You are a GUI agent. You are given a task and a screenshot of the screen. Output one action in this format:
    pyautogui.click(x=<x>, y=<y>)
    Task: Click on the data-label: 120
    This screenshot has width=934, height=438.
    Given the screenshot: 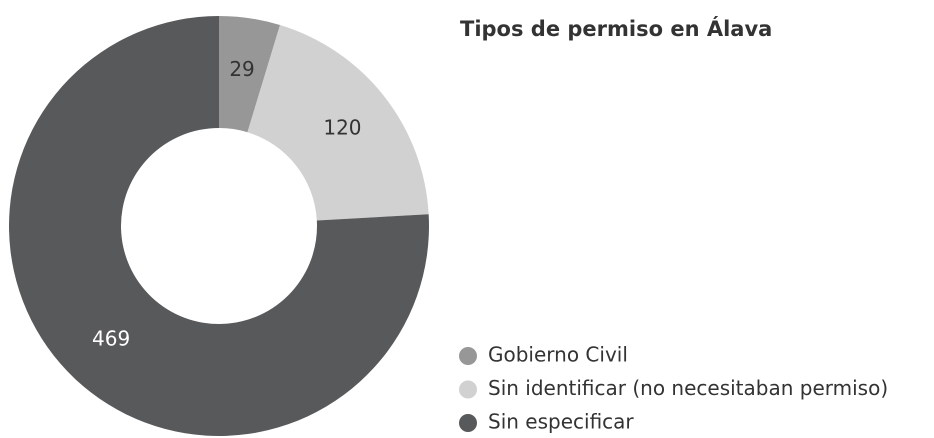 What is the action you would take?
    pyautogui.click(x=342, y=128)
    